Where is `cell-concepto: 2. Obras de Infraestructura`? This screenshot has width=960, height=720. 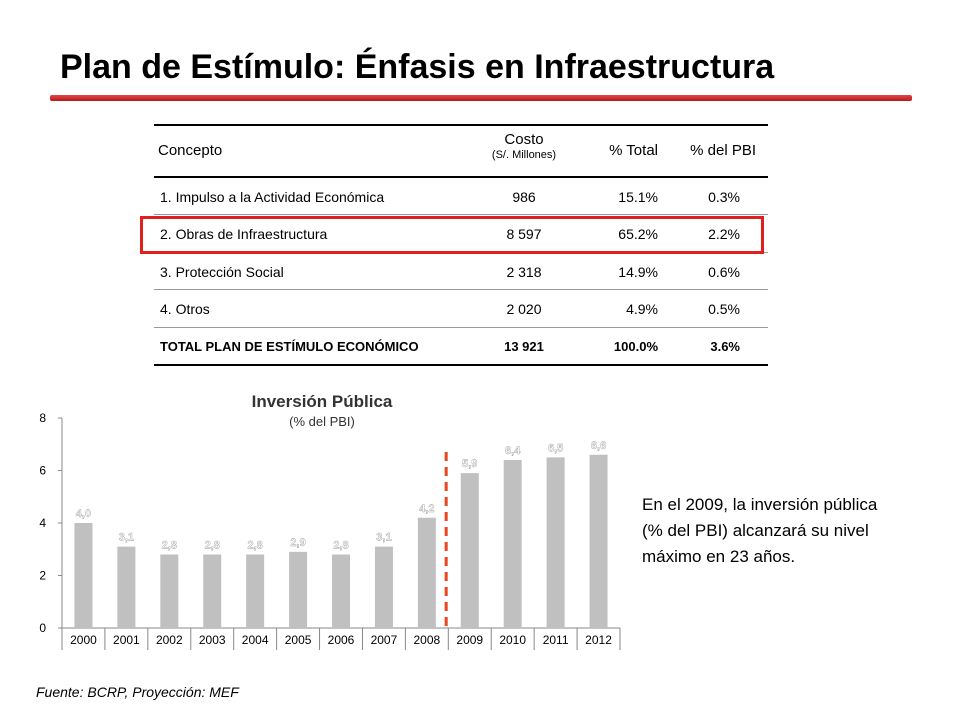
cell-concepto: 2. Obras de Infraestructura is located at coordinates (244, 234).